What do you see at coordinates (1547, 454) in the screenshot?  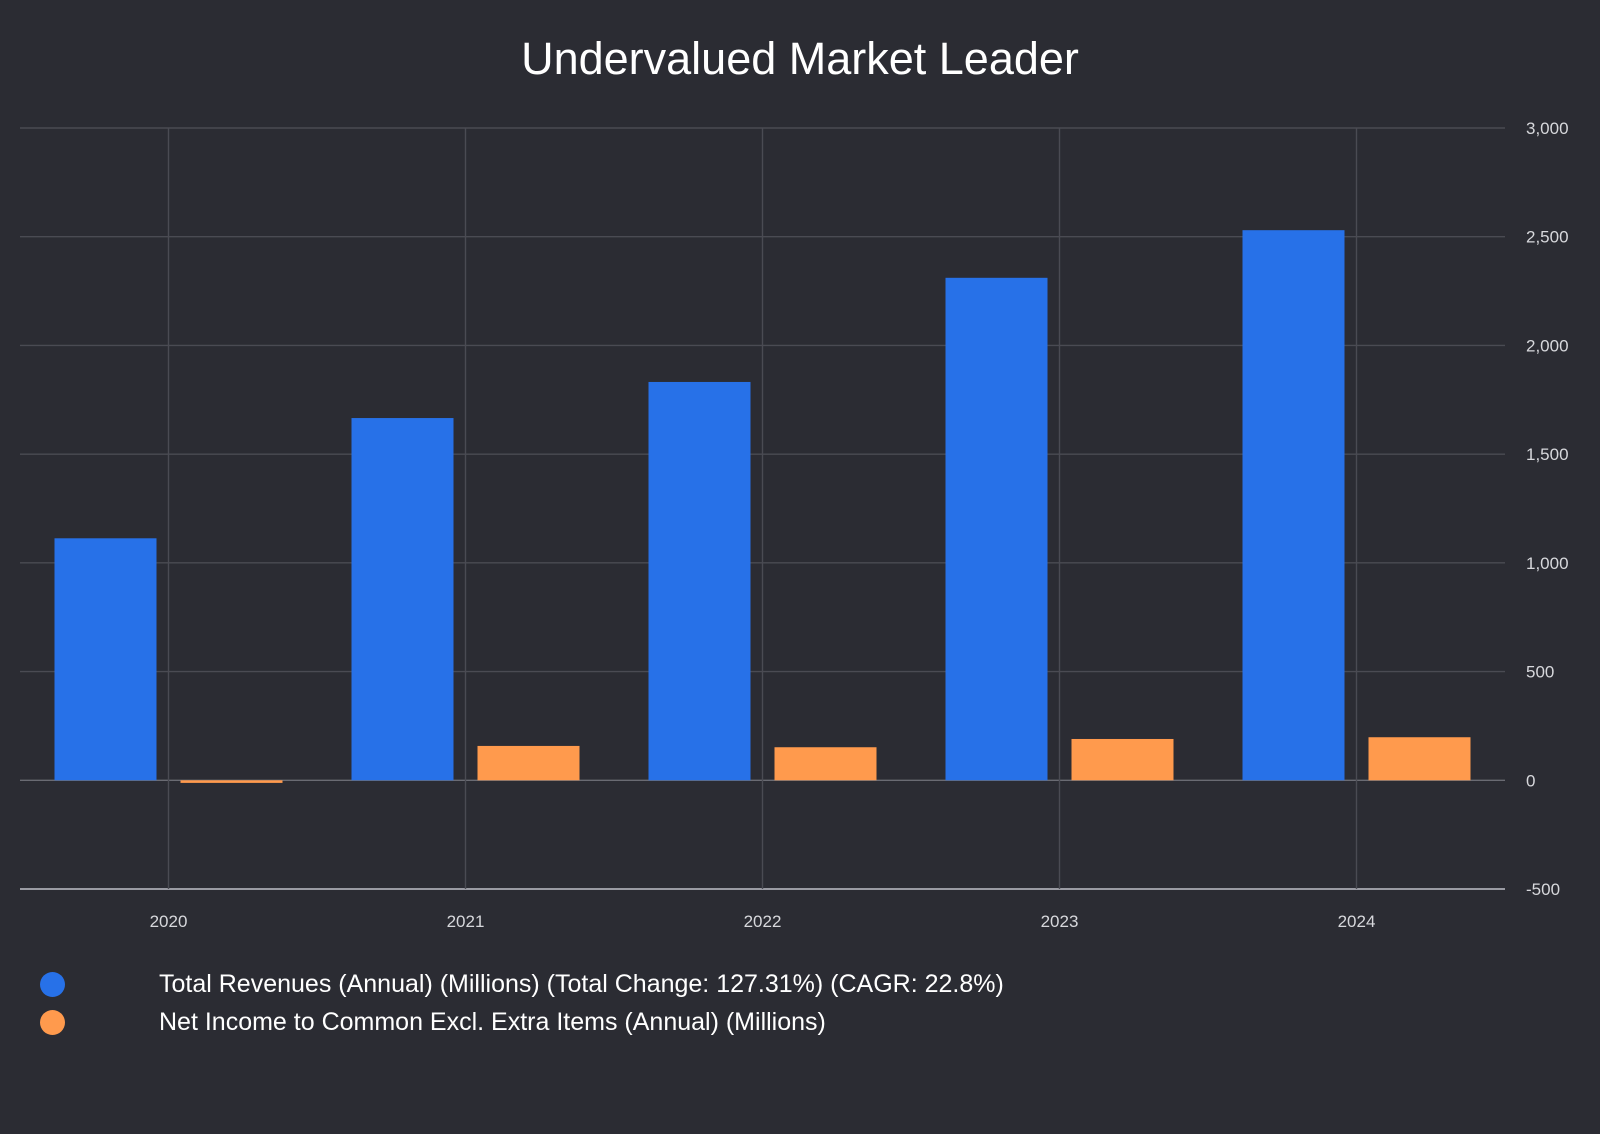 I see `y-tick-label: 1,500` at bounding box center [1547, 454].